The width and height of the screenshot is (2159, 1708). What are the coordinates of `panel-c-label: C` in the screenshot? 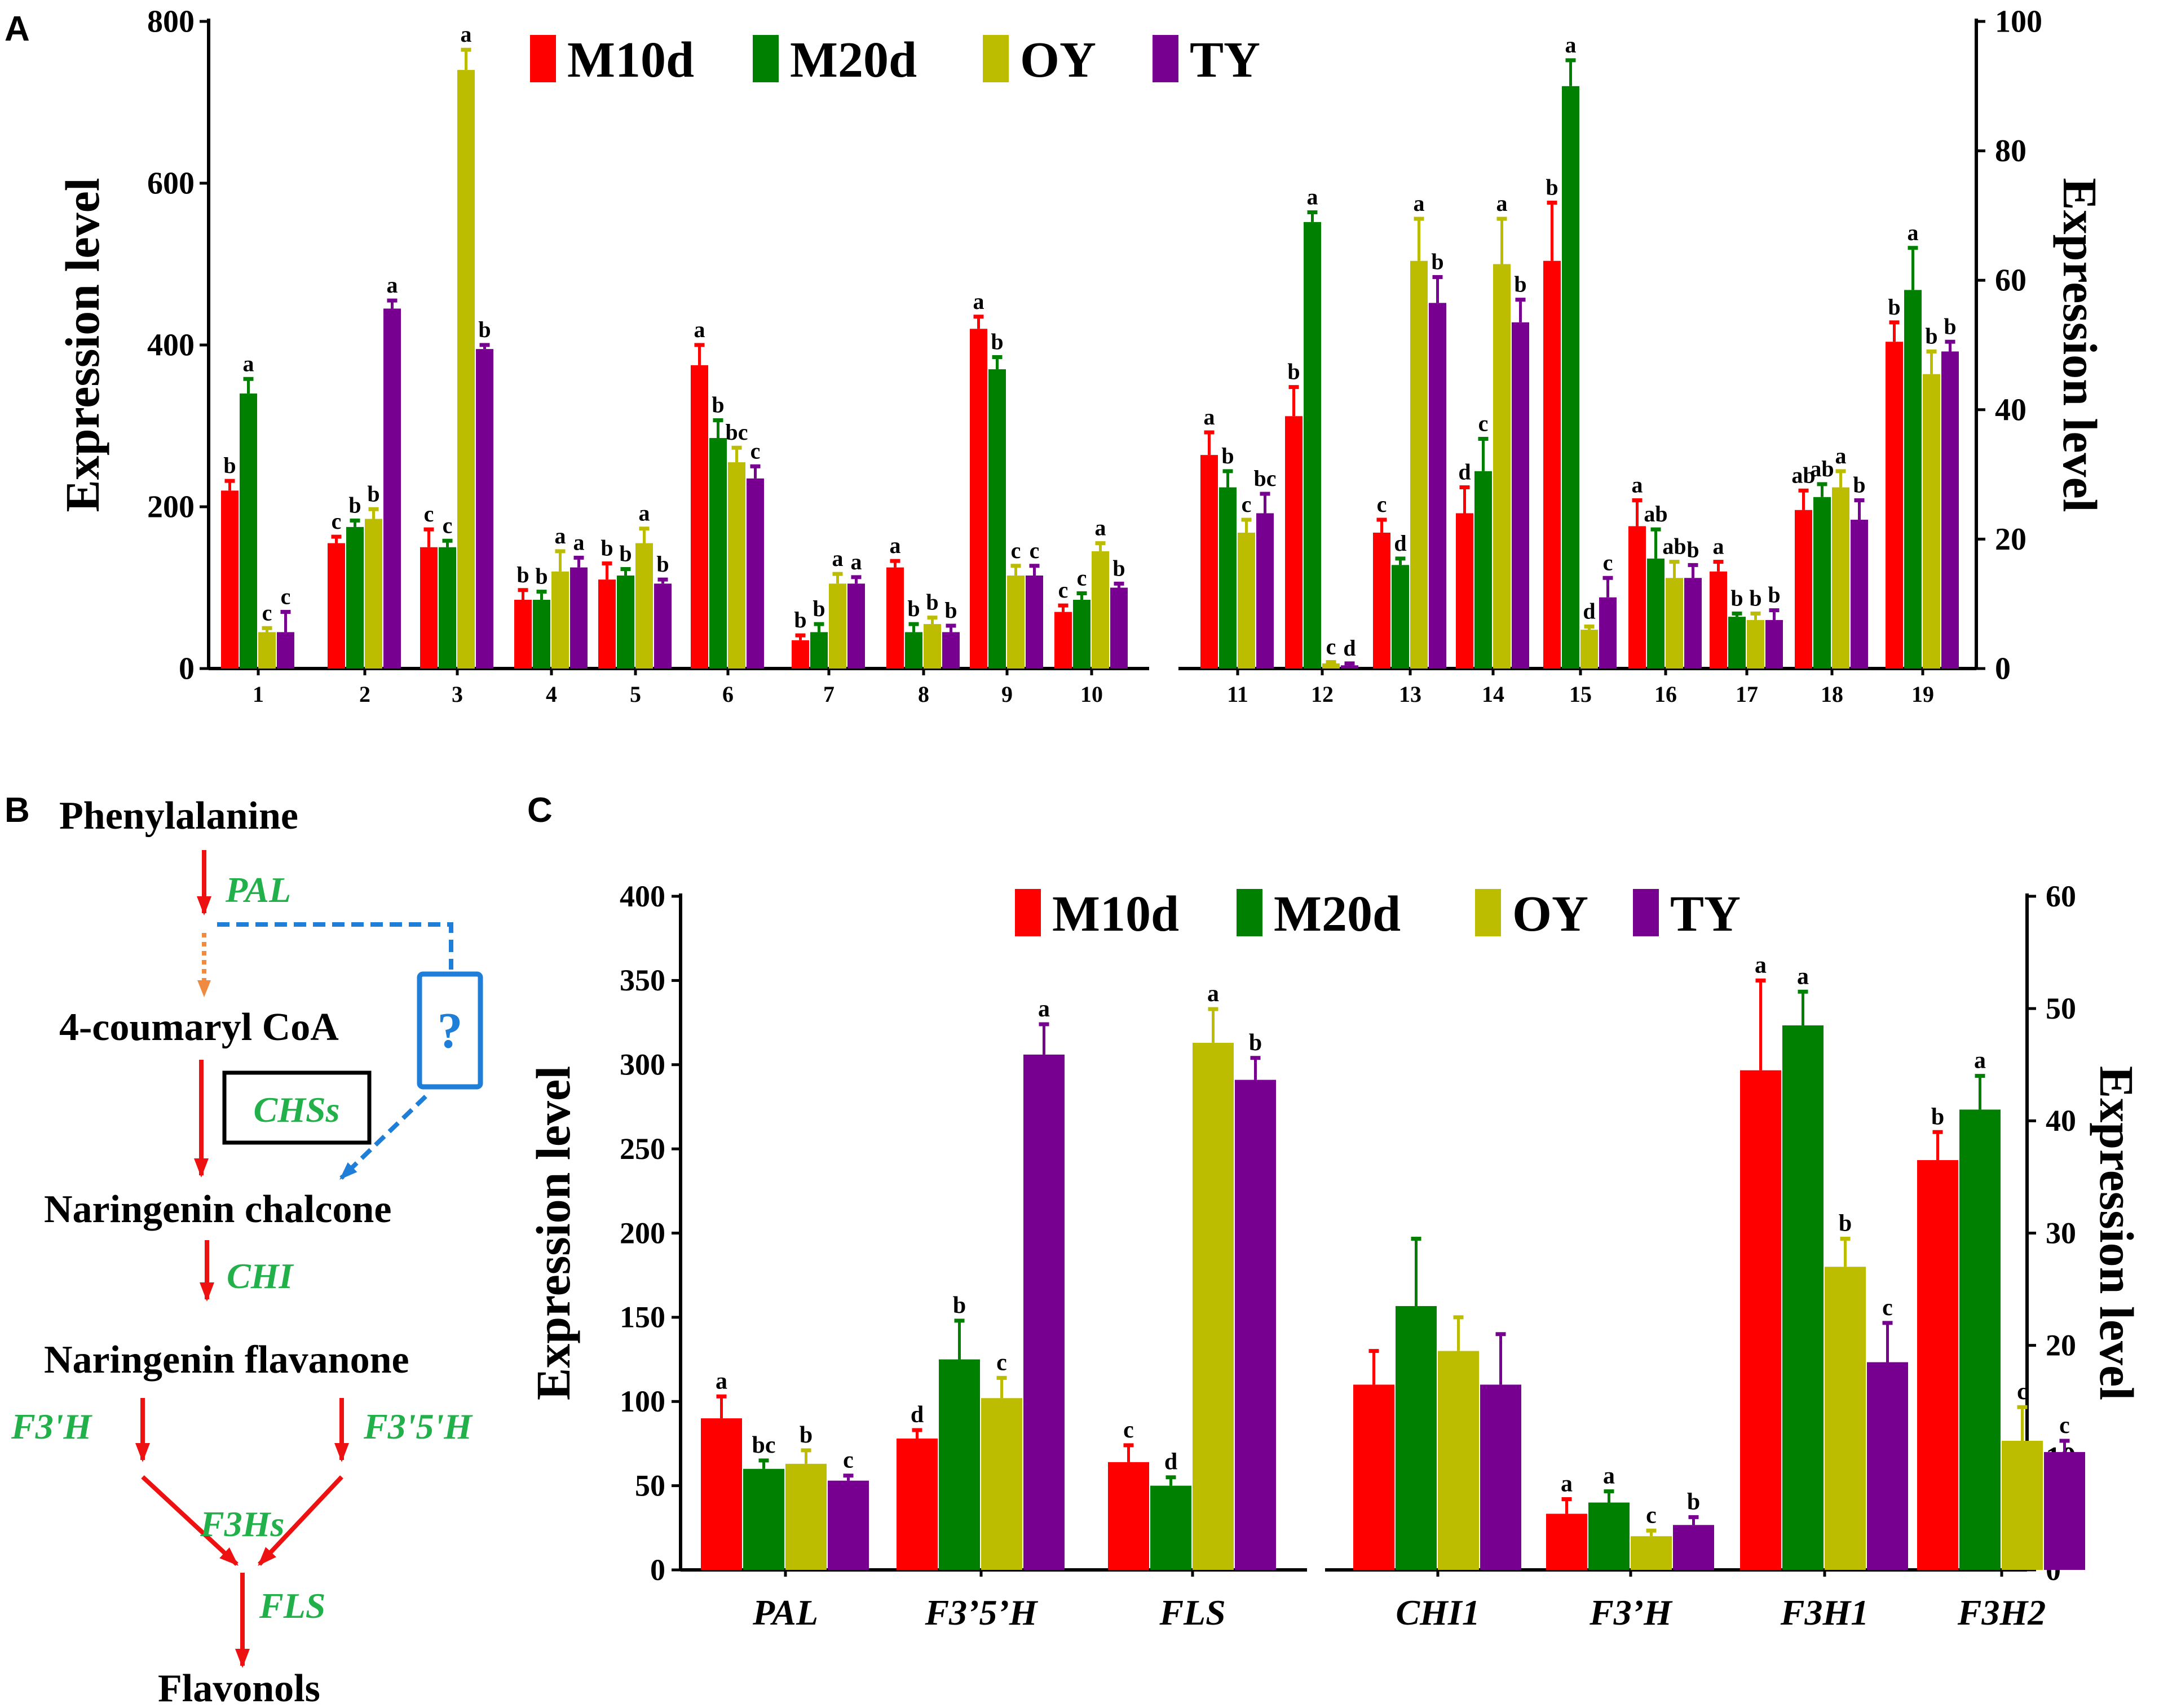 It's located at (540, 810).